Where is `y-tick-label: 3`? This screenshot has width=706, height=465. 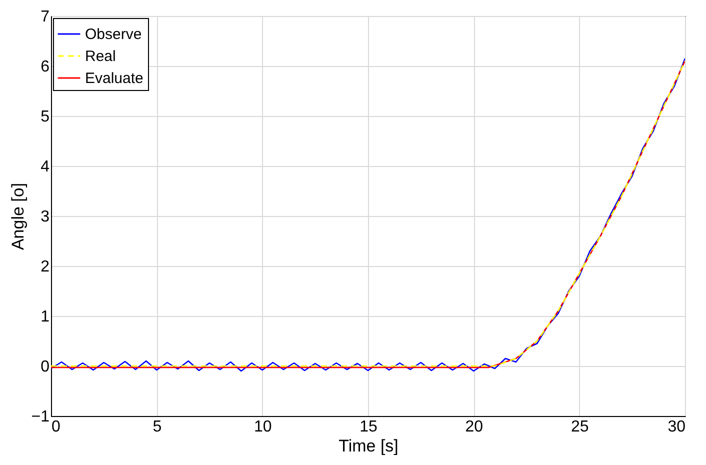 y-tick-label: 3 is located at coordinates (45, 217).